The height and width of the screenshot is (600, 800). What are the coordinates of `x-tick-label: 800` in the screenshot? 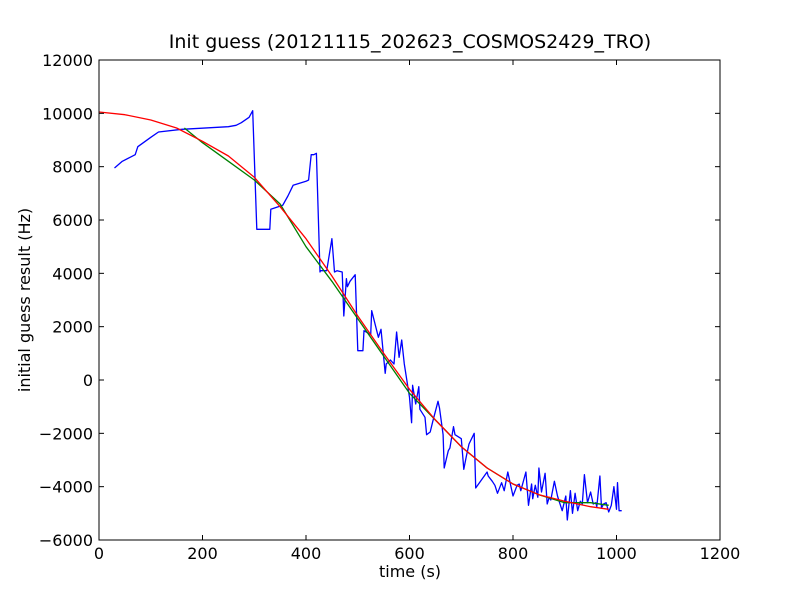 It's located at (513, 553).